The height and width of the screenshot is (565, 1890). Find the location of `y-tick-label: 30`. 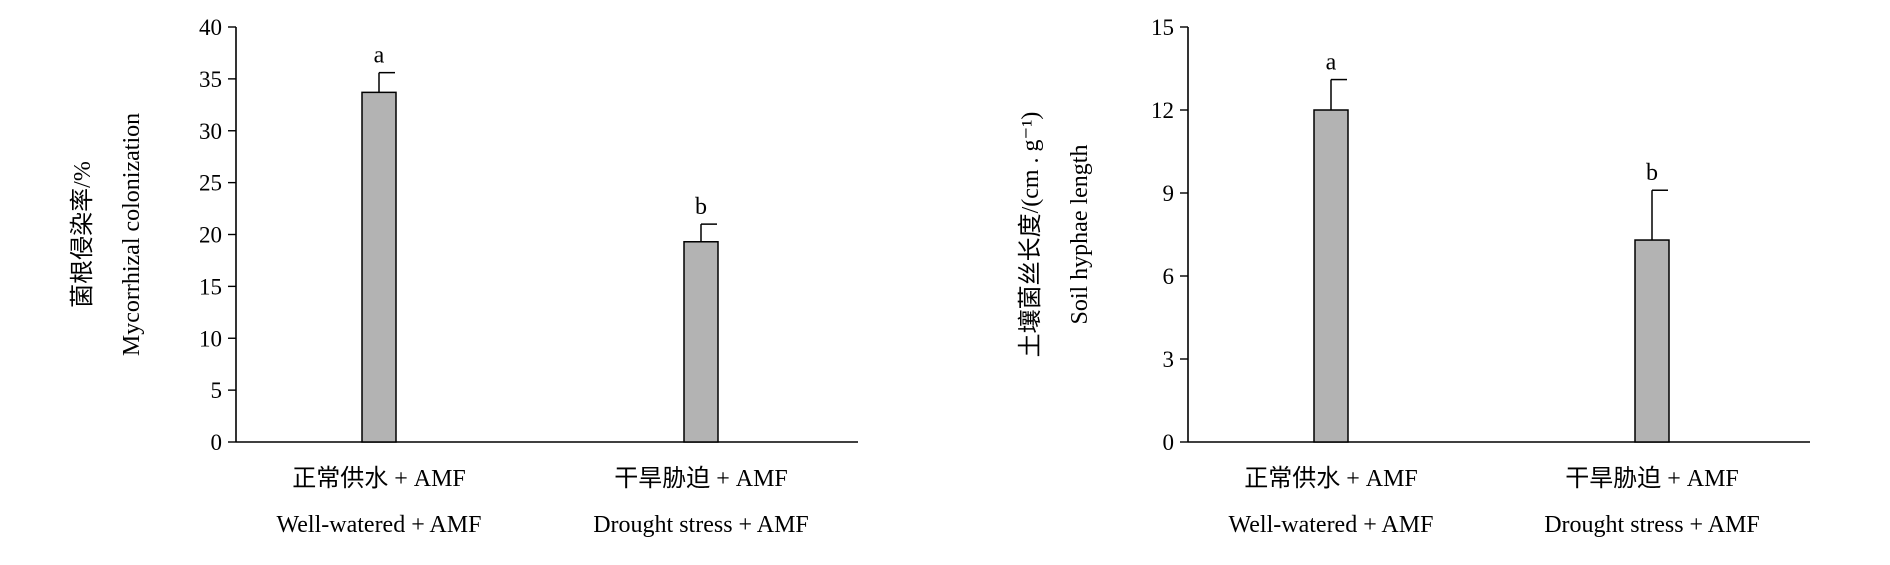

y-tick-label: 30 is located at coordinates (210, 131).